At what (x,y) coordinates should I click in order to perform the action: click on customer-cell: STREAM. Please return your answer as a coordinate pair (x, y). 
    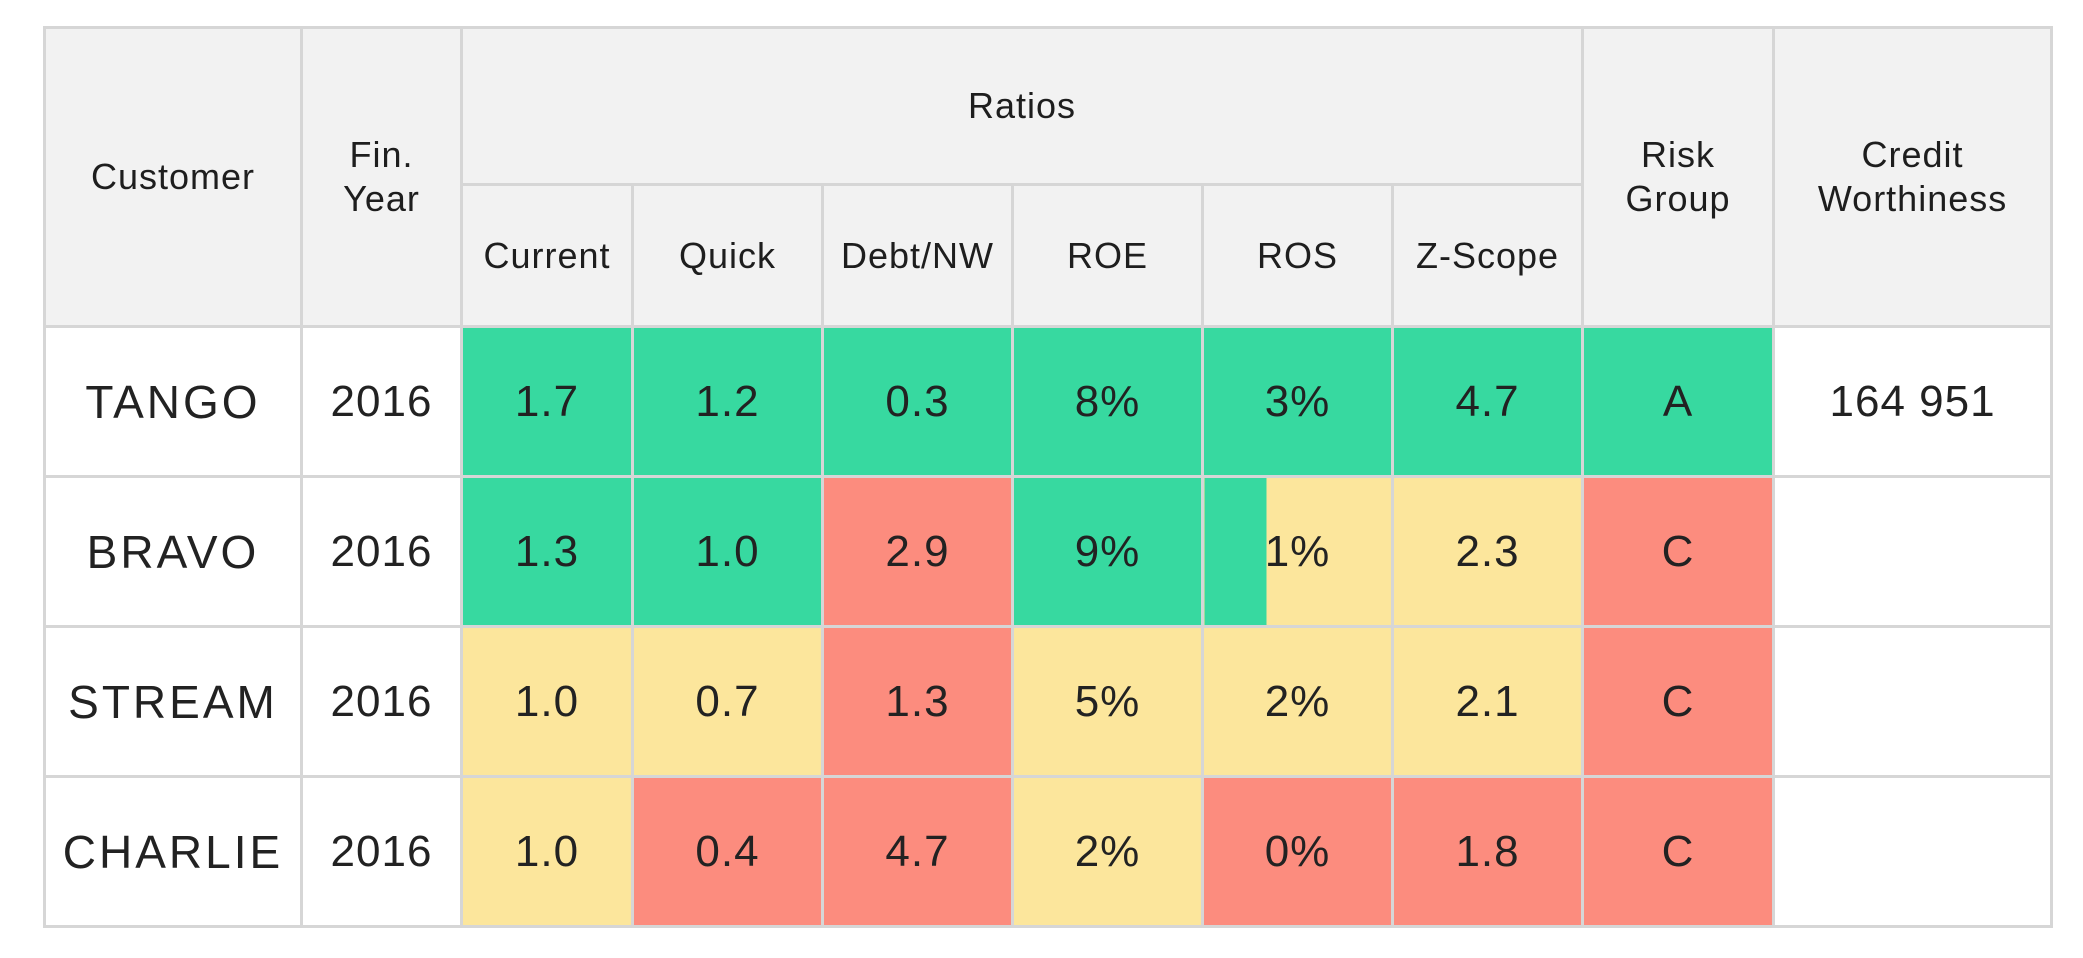
    Looking at the image, I should click on (173, 701).